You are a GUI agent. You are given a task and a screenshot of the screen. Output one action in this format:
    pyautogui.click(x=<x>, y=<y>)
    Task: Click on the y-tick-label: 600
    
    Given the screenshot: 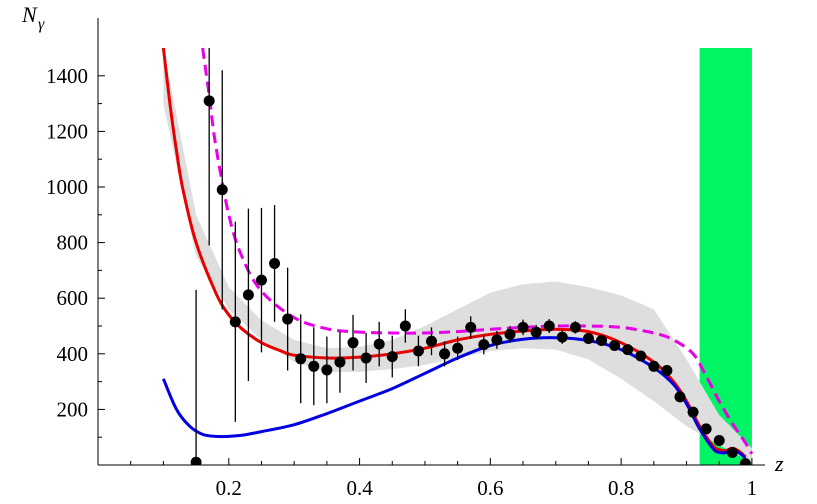 What is the action you would take?
    pyautogui.click(x=73, y=298)
    